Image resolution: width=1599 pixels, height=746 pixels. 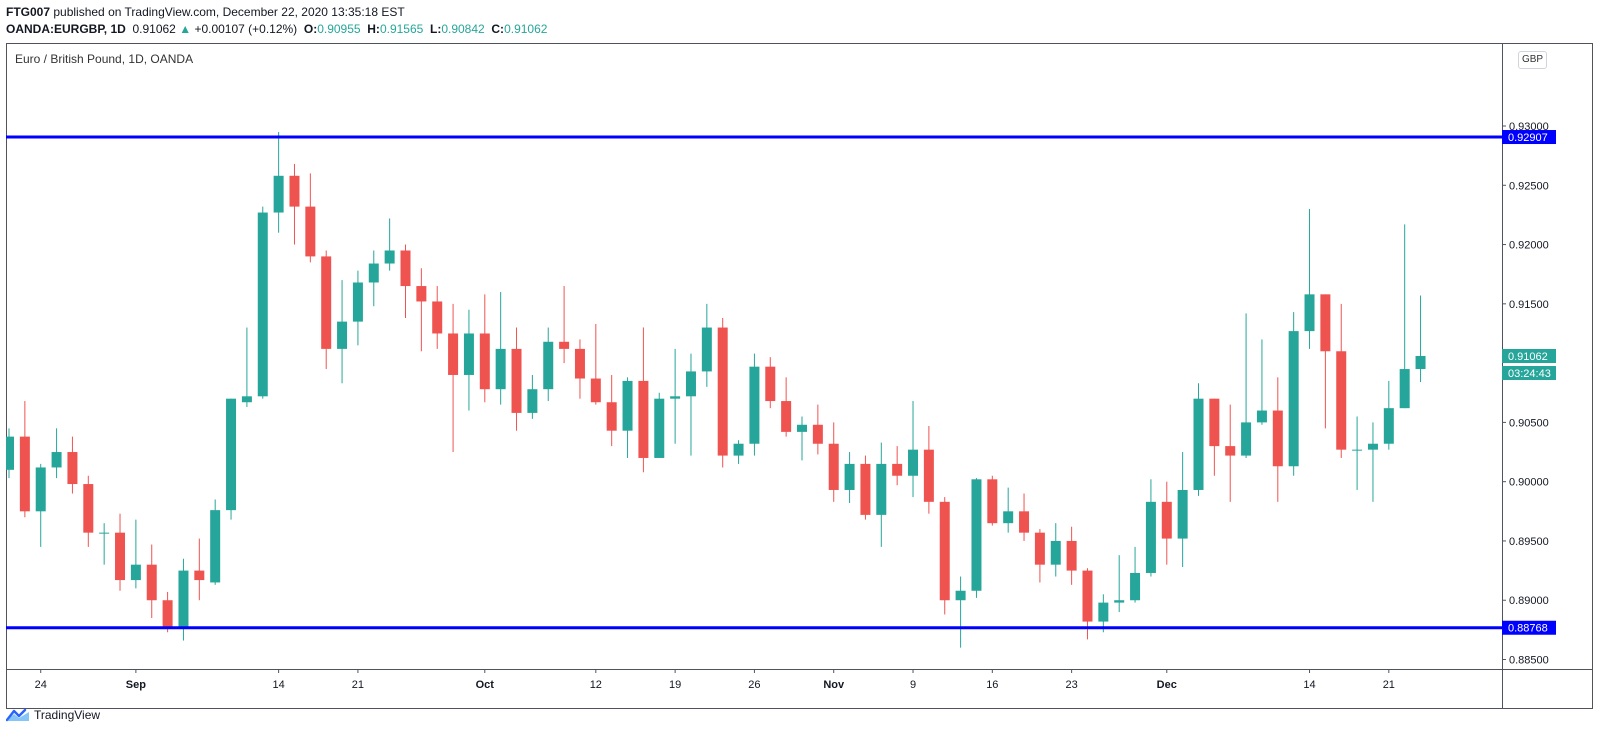 What do you see at coordinates (136, 685) in the screenshot?
I see `time-tick-label: Sep` at bounding box center [136, 685].